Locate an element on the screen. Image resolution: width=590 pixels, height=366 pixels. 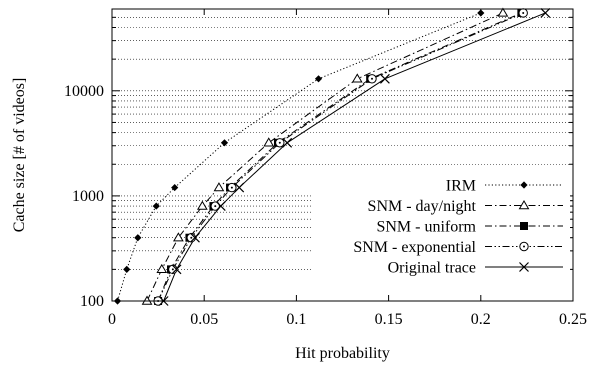
y-axis-label: Cache size [# of videos] is located at coordinates (19, 155).